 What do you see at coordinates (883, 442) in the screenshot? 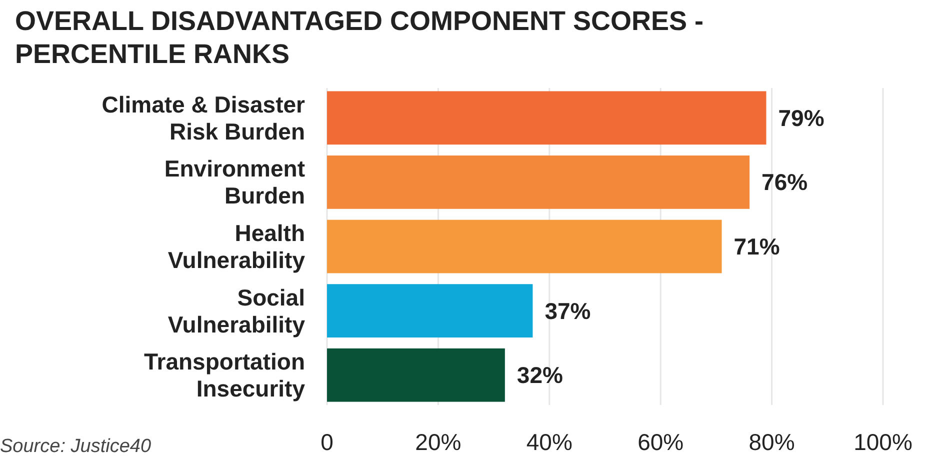
I see `x-tick-label: 100%` at bounding box center [883, 442].